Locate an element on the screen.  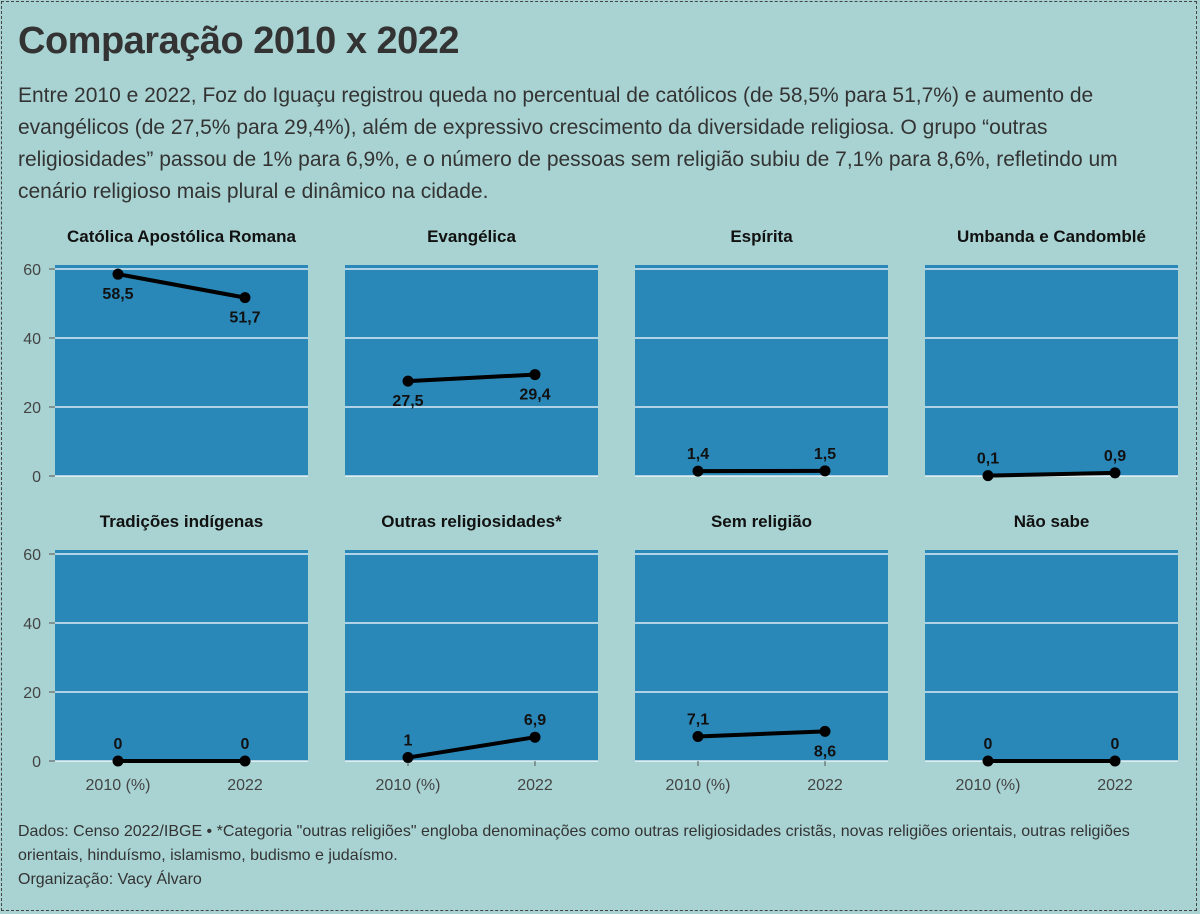
panel-nao-sabe is located at coordinates (1051, 655).